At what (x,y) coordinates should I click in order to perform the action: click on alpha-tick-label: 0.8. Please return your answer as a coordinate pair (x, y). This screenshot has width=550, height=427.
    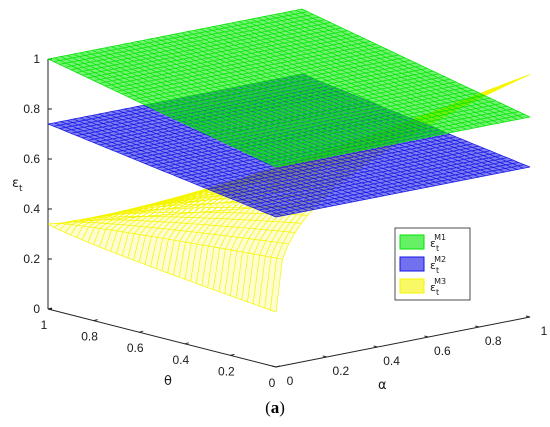
    Looking at the image, I should click on (493, 341).